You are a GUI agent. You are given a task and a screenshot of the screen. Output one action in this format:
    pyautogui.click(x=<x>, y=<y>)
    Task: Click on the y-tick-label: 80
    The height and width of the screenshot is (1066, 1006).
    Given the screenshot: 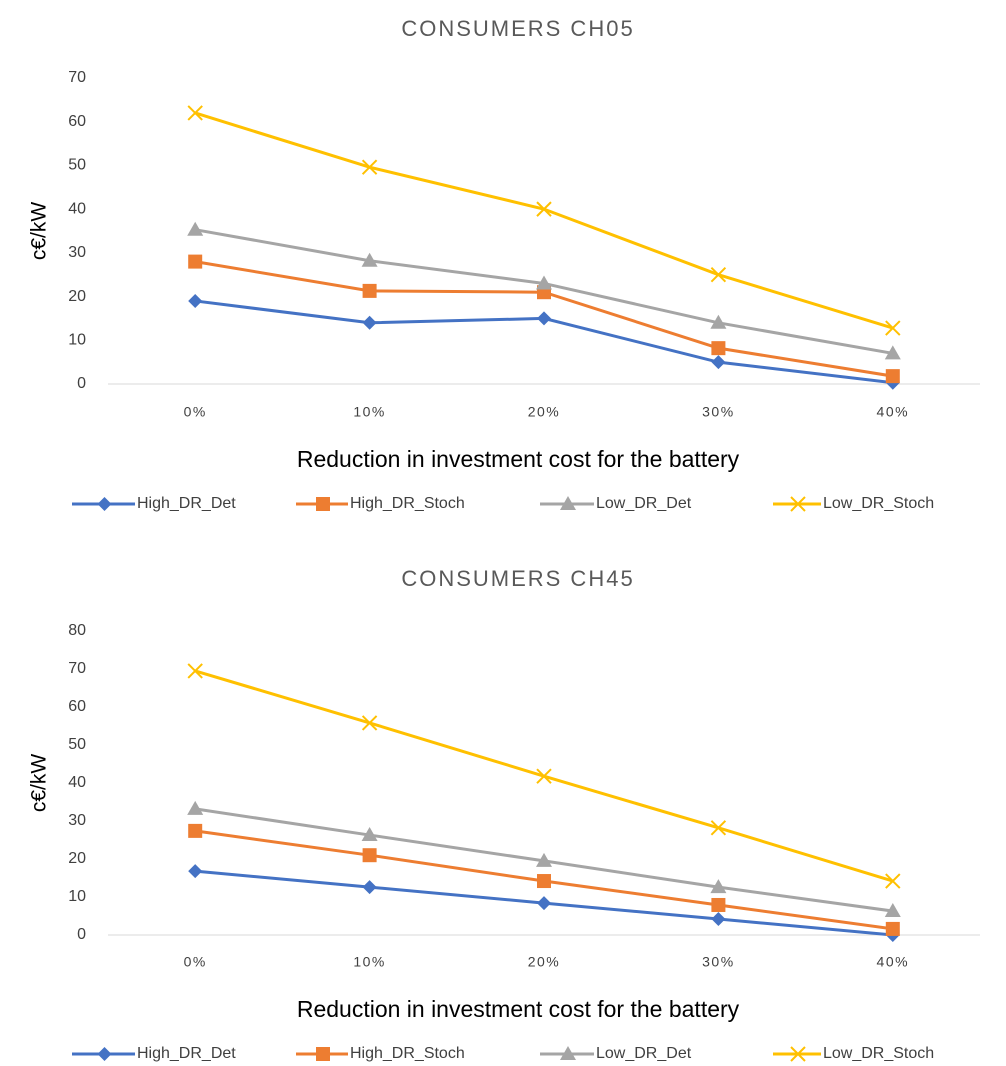 What is the action you would take?
    pyautogui.click(x=77, y=630)
    